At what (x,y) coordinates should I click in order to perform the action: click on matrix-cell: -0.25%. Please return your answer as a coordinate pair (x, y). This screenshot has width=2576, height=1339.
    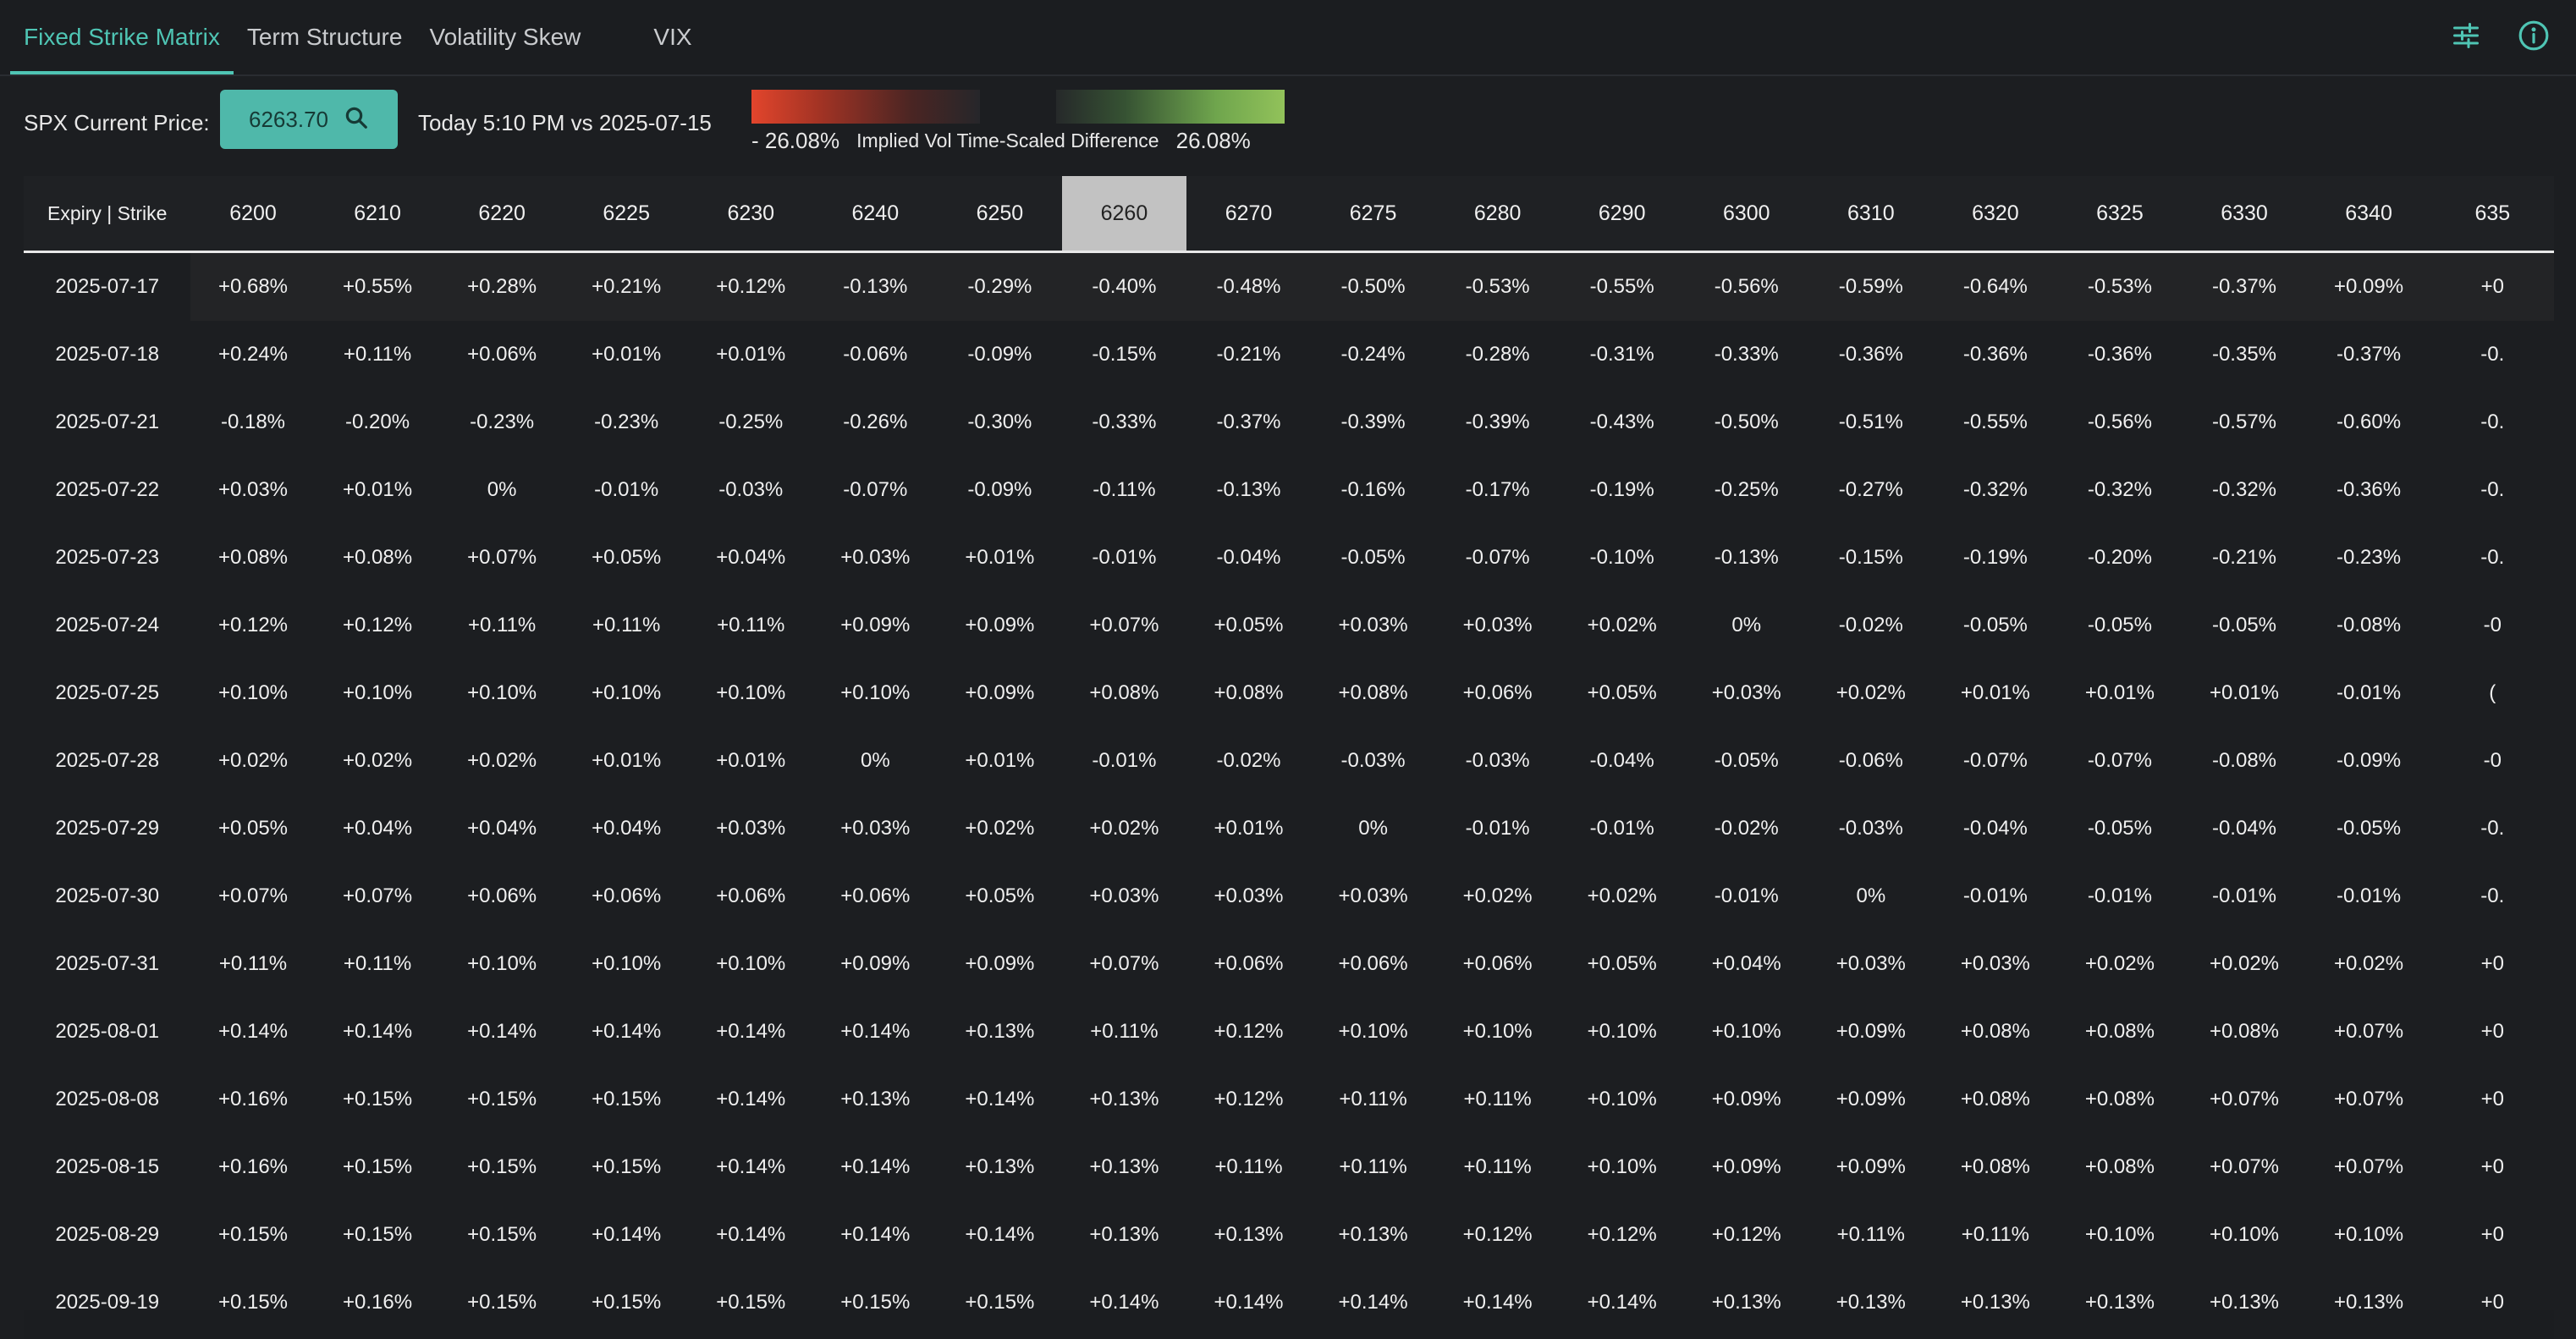
    Looking at the image, I should click on (1746, 490).